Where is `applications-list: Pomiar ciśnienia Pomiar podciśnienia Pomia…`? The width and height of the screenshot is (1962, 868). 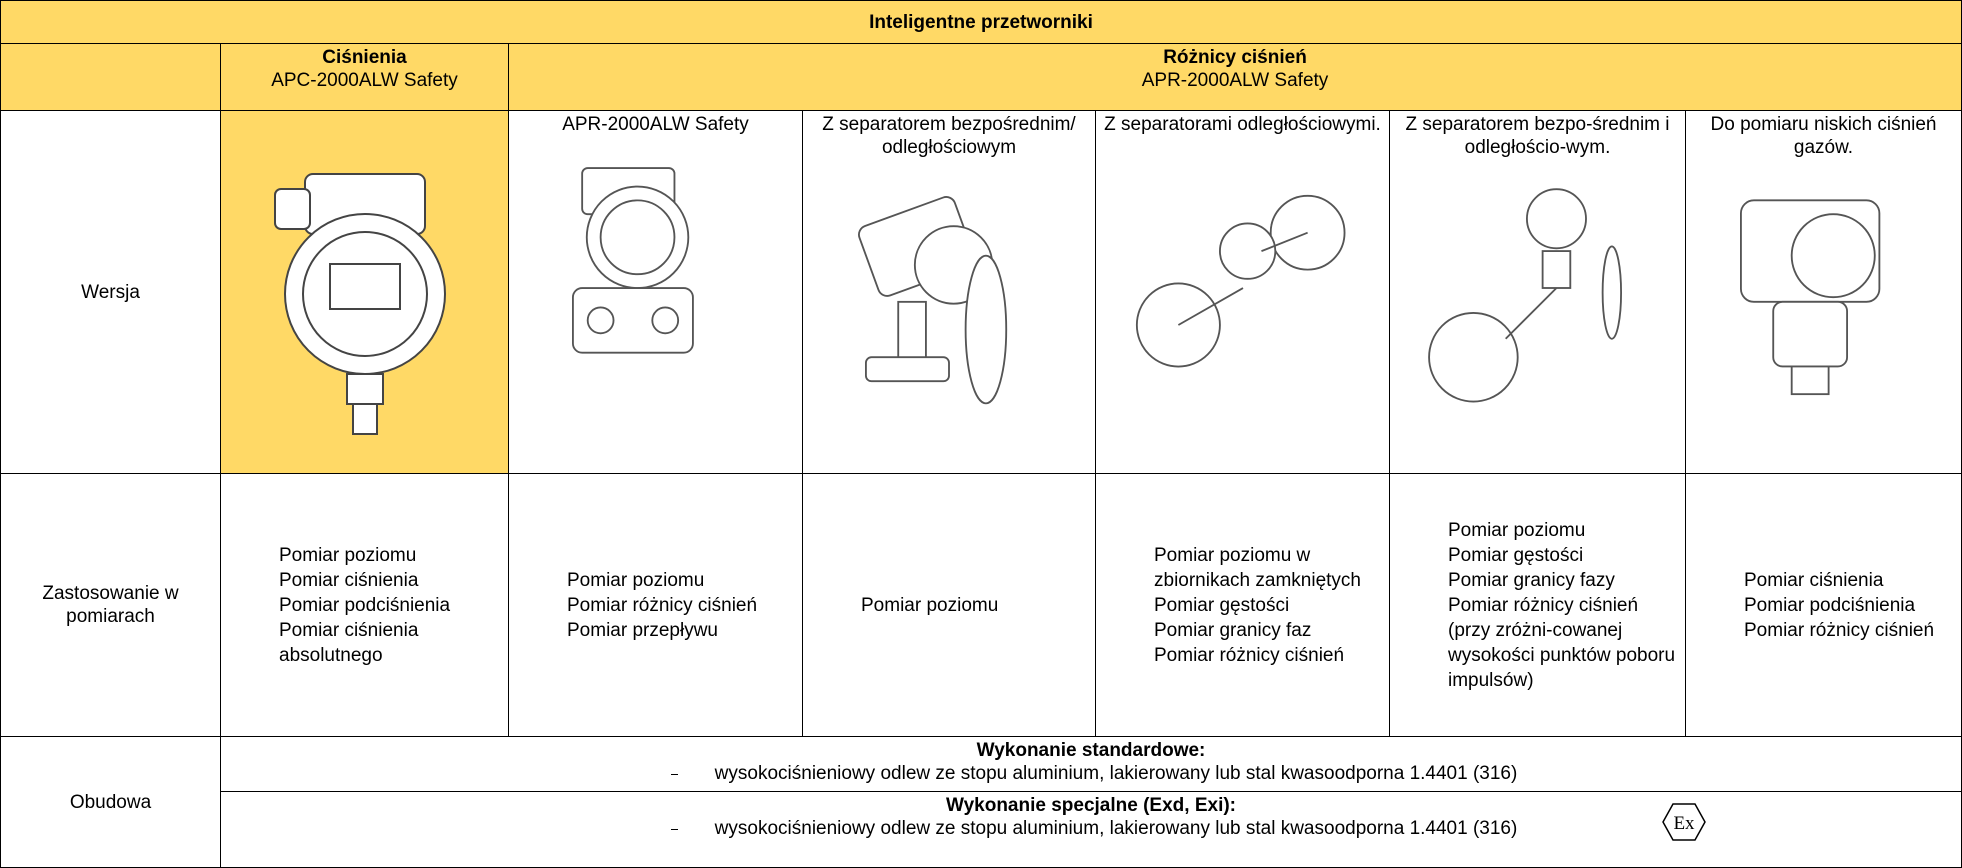
applications-list: Pomiar ciśnienia Pomiar podciśnienia Pomia… is located at coordinates (1823, 605).